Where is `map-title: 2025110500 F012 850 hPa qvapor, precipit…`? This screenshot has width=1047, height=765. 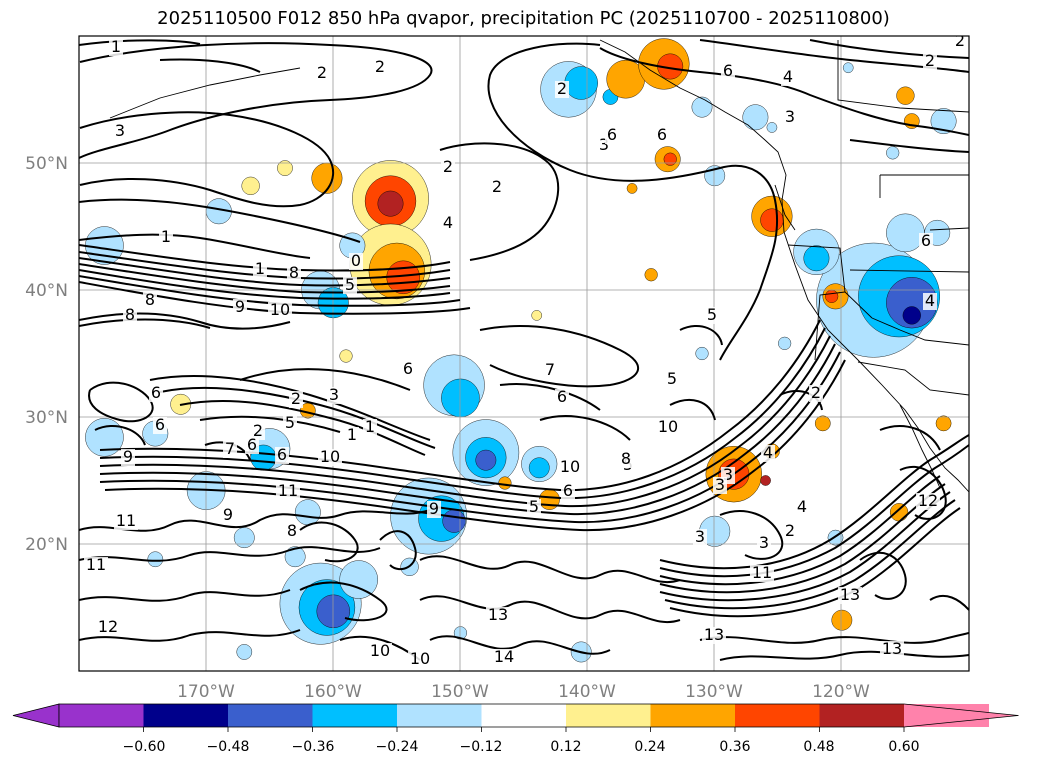
map-title: 2025110500 F012 850 hPa qvapor, precipit… is located at coordinates (523, 18).